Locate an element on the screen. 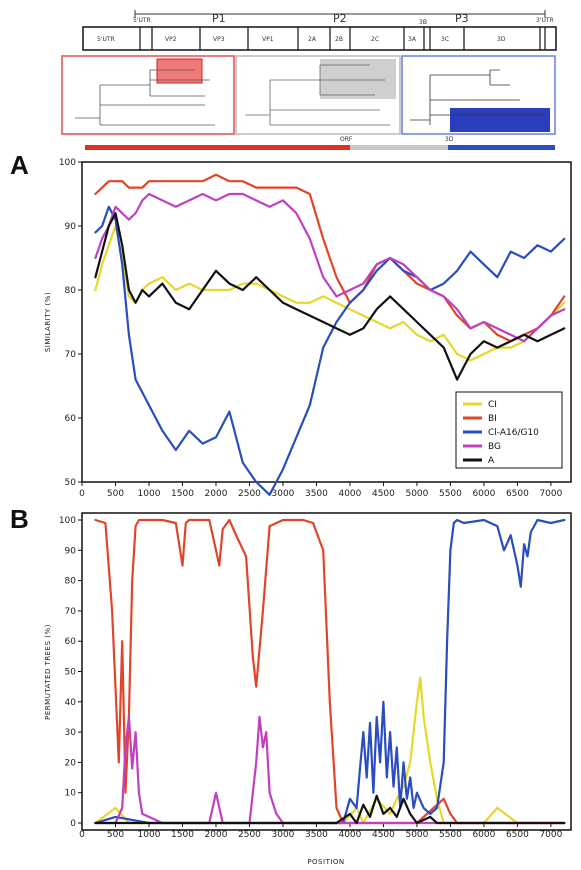 This screenshot has width=581, height=870. genome-bar is located at coordinates (319, 38).